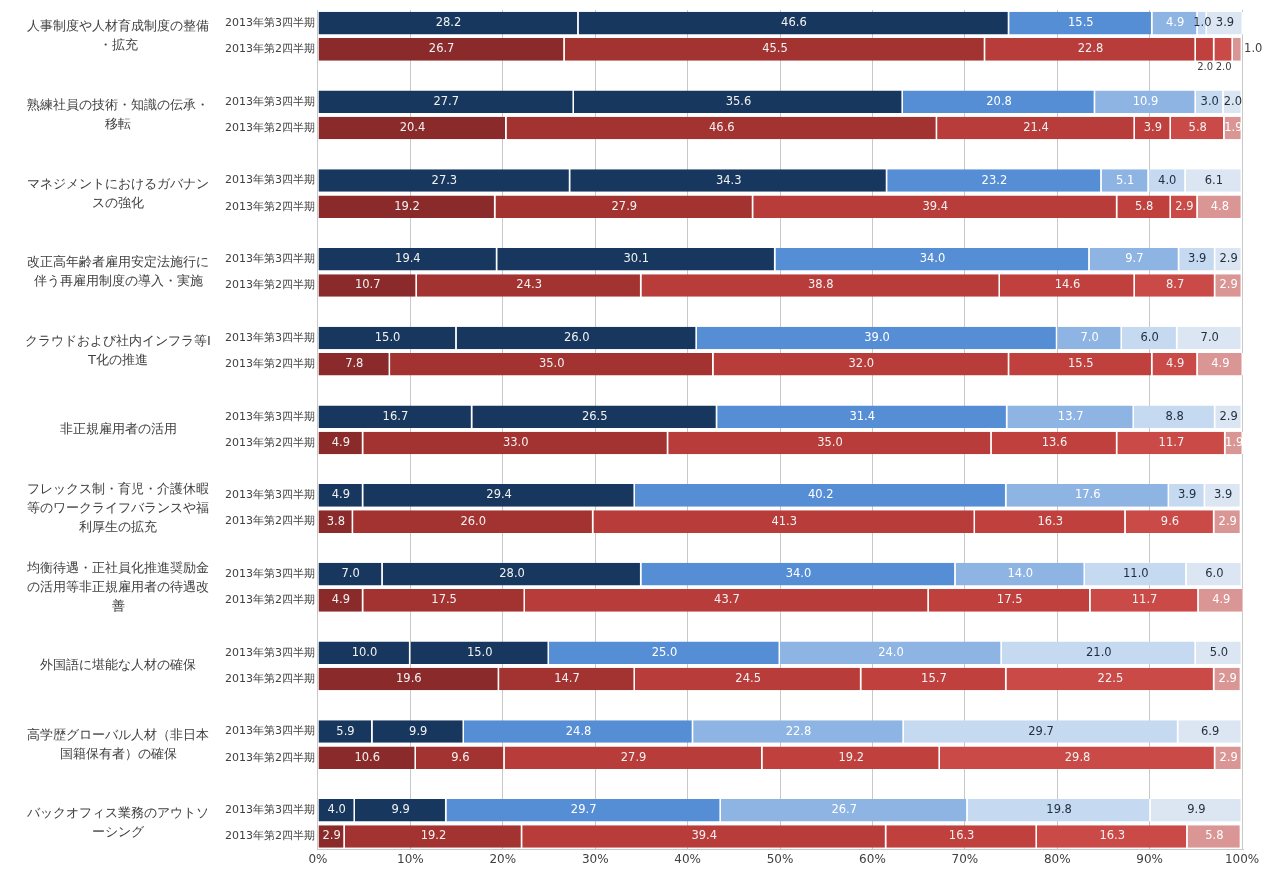 This screenshot has width=1267, height=874. What do you see at coordinates (335, 520) in the screenshot?
I see `data-label: 3.8` at bounding box center [335, 520].